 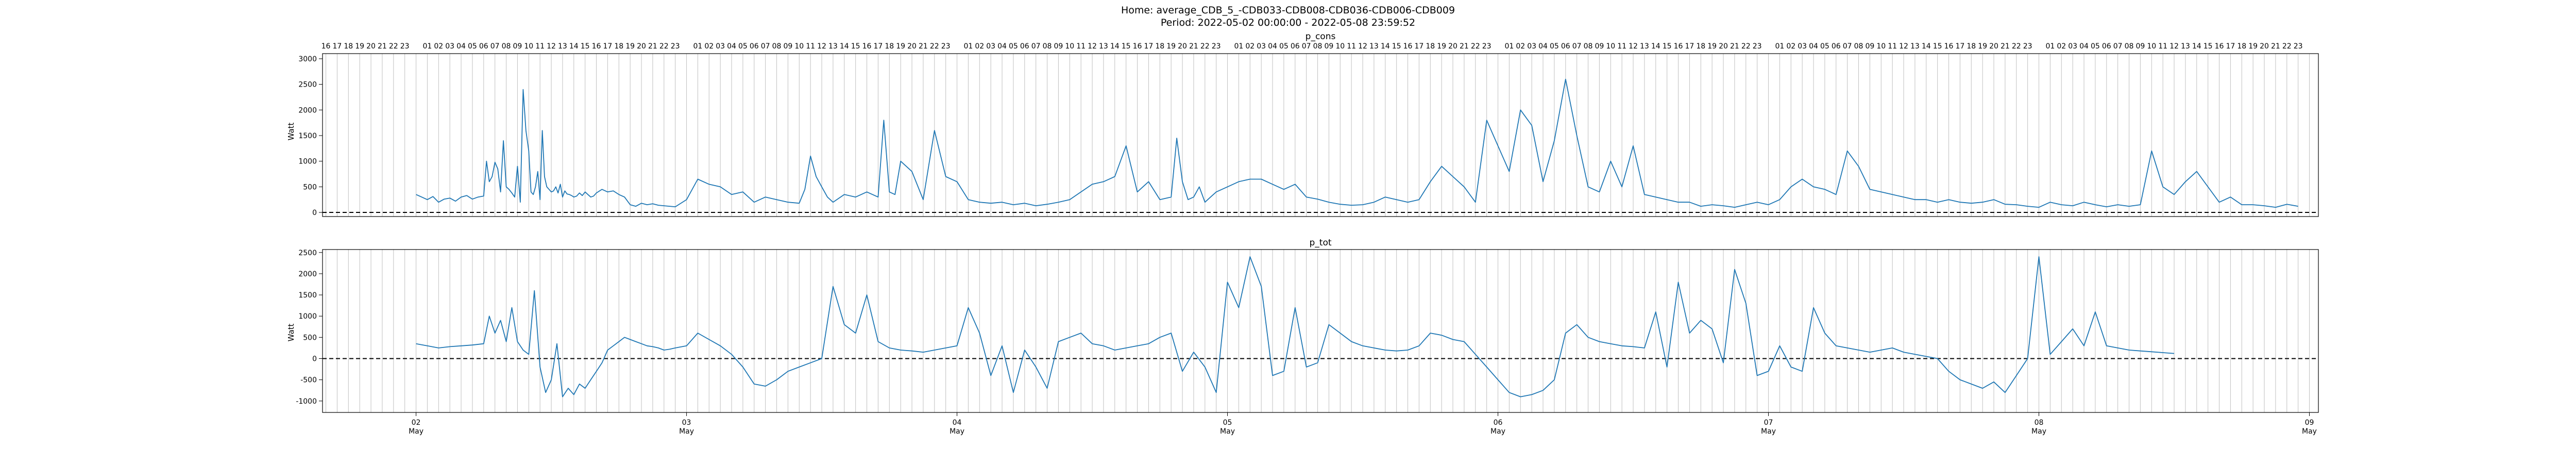 I want to click on top-hour-label: 20, so click(x=1993, y=46).